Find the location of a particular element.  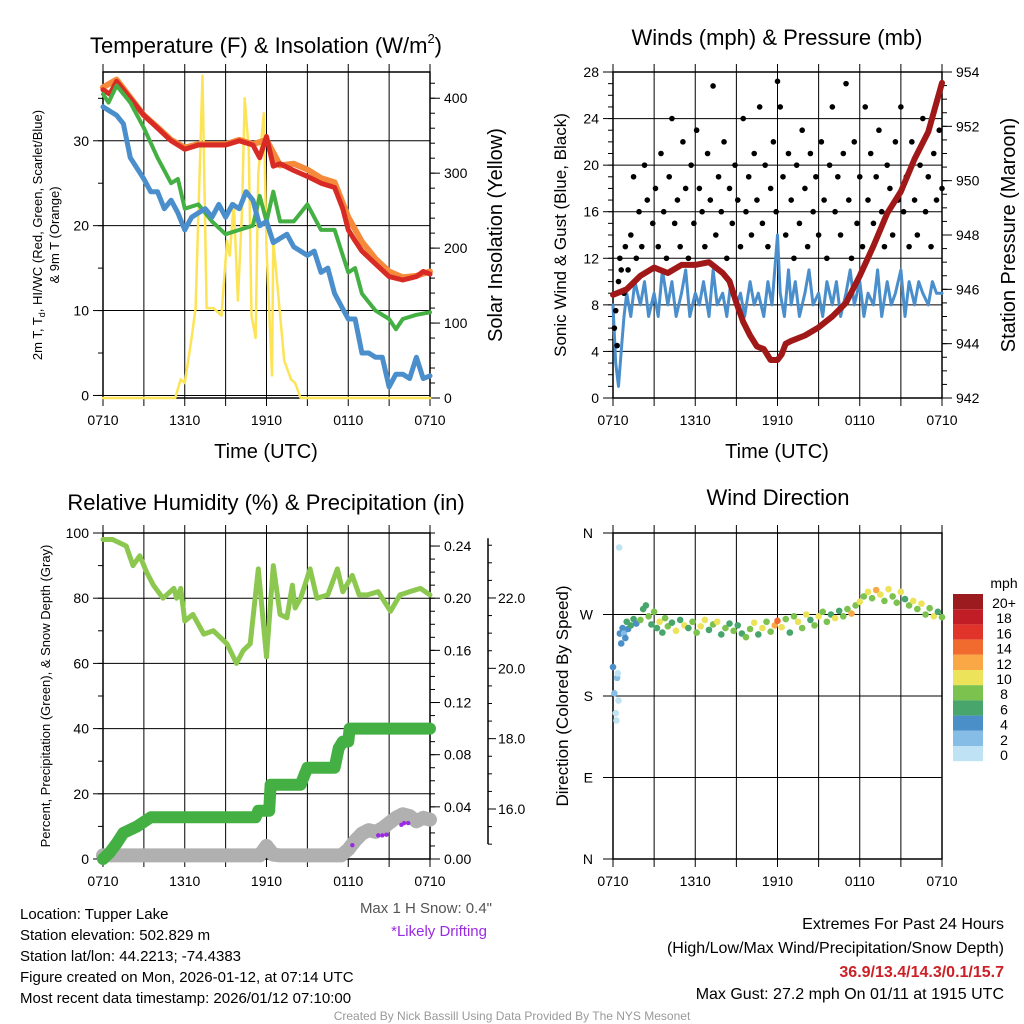

y-tick-label: 200 is located at coordinates (456, 248).